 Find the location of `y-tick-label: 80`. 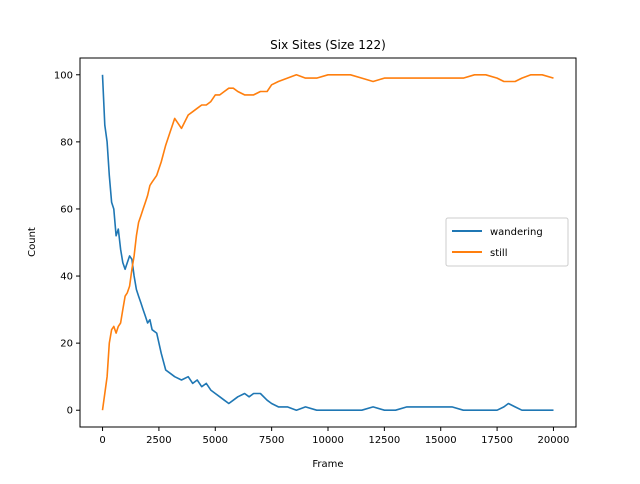

y-tick-label: 80 is located at coordinates (66, 142).